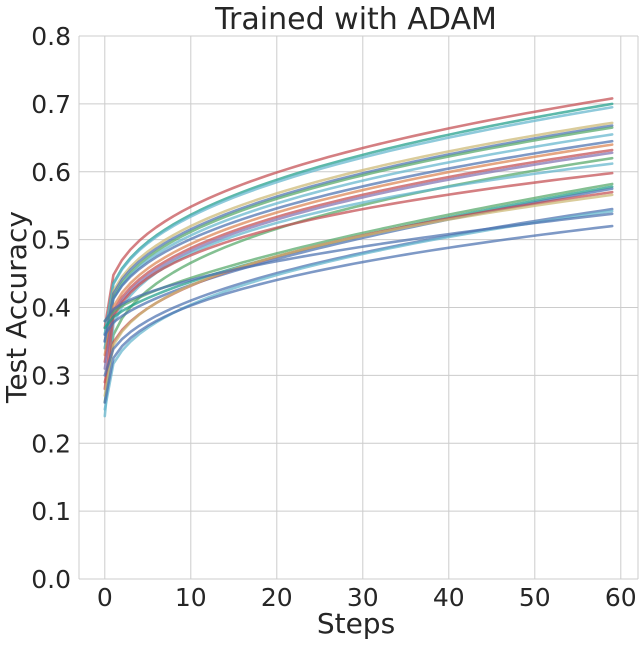 This screenshot has height=646, width=644. Describe the element at coordinates (535, 597) in the screenshot. I see `x-tick-label: 50` at that location.